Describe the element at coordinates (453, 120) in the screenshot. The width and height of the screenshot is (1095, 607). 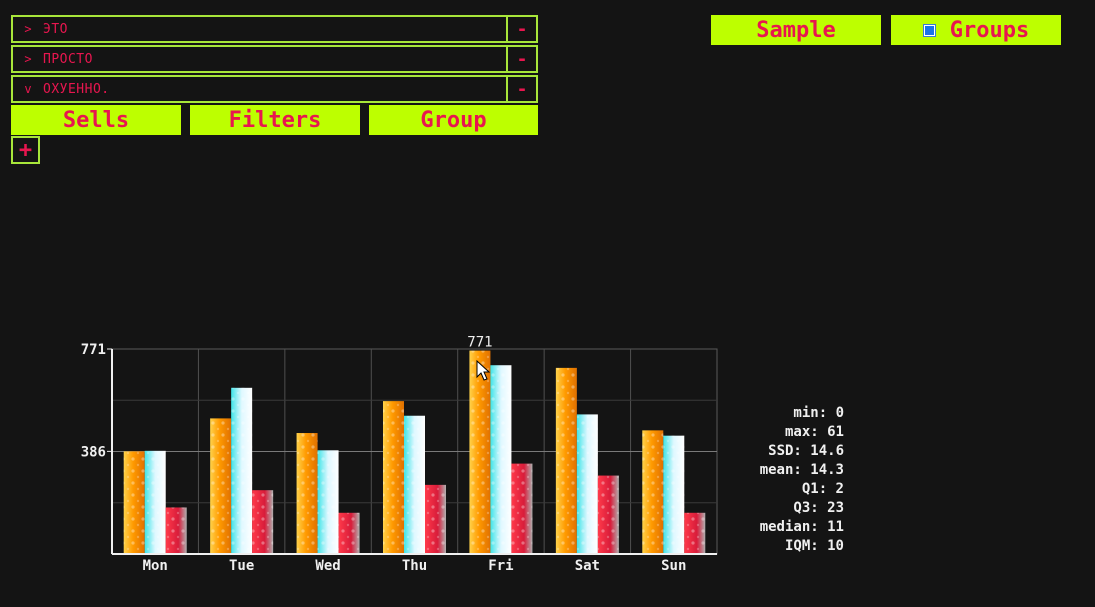
I see `tab-group: Group` at that location.